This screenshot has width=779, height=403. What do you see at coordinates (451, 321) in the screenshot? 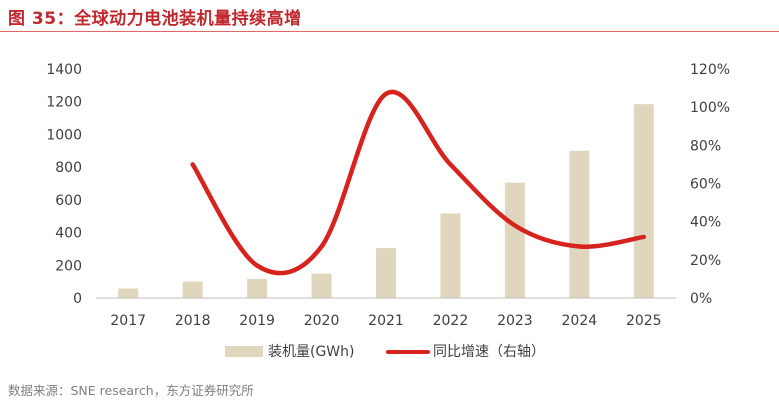
I see `x-tick-label: 2022` at bounding box center [451, 321].